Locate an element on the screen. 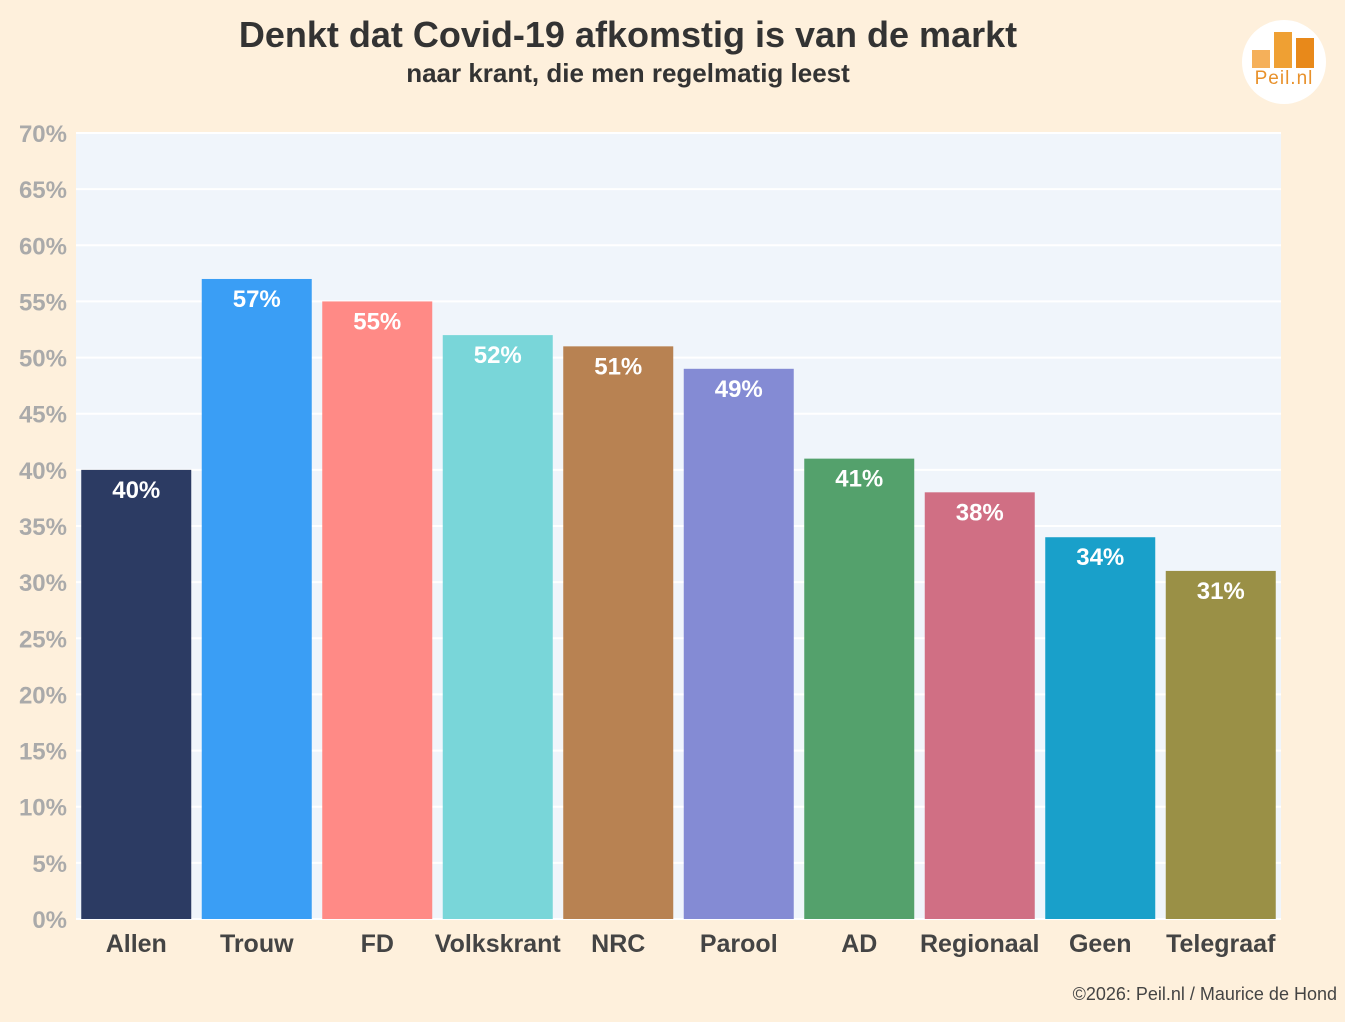  bar-value-label: 40% is located at coordinates (136, 490).